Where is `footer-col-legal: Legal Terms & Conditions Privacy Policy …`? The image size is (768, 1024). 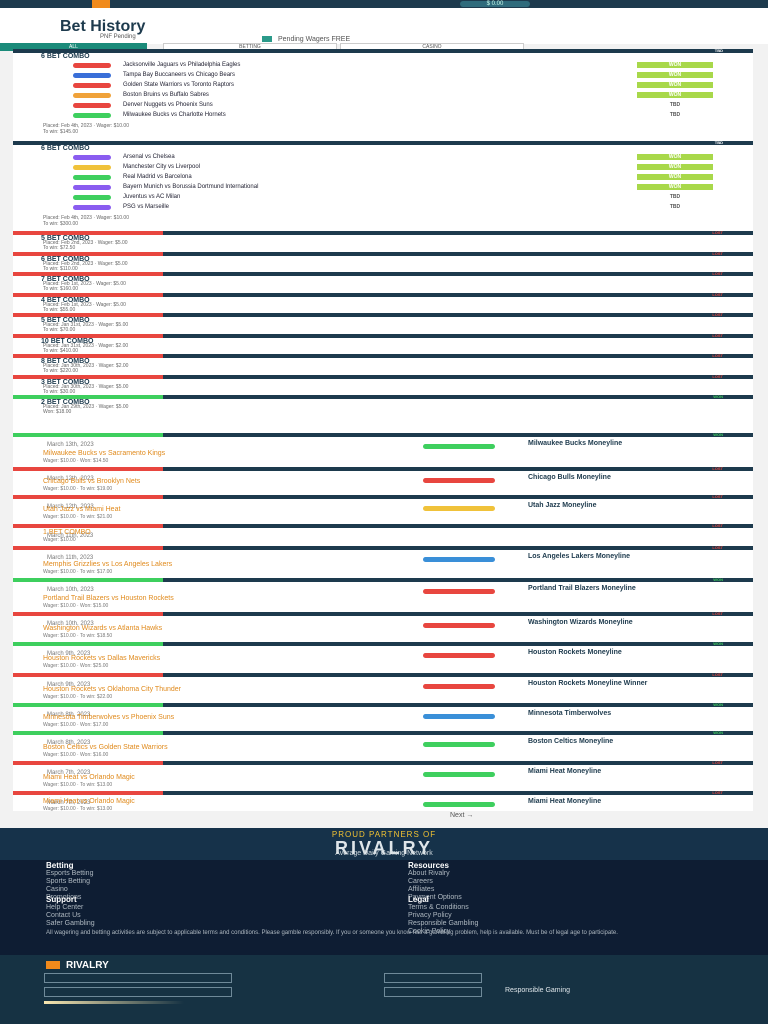 footer-col-legal: Legal Terms & Conditions Privacy Policy … is located at coordinates (443, 915).